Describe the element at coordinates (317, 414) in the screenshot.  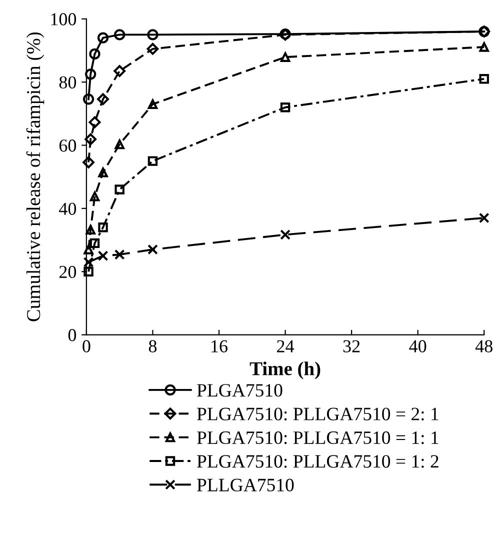
I see `legend-label: PLGA7510: PLLGA7510 = 2: 1` at that location.